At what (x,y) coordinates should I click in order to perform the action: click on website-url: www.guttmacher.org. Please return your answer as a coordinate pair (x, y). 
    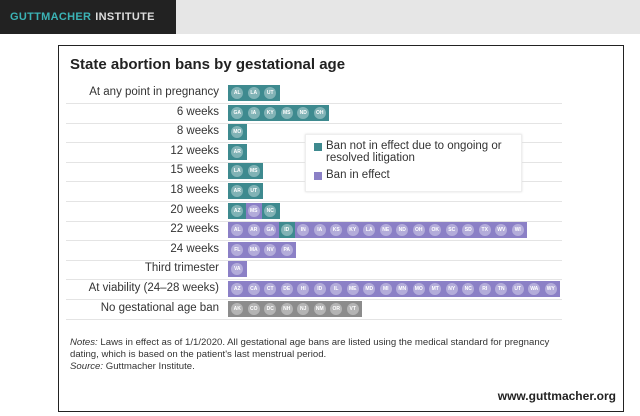
    Looking at the image, I should click on (556, 396).